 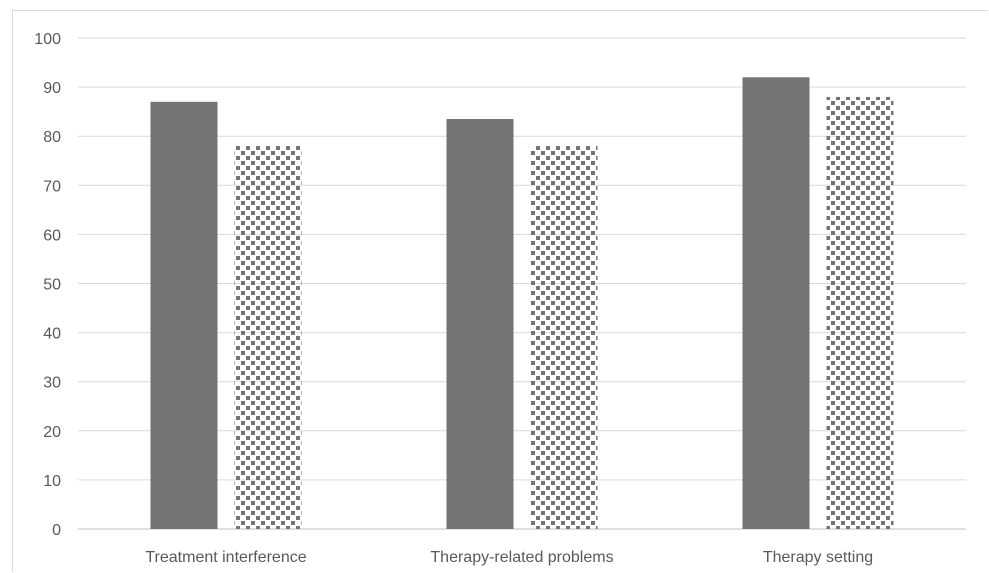 I want to click on y-tick-label: 40, so click(x=52, y=334).